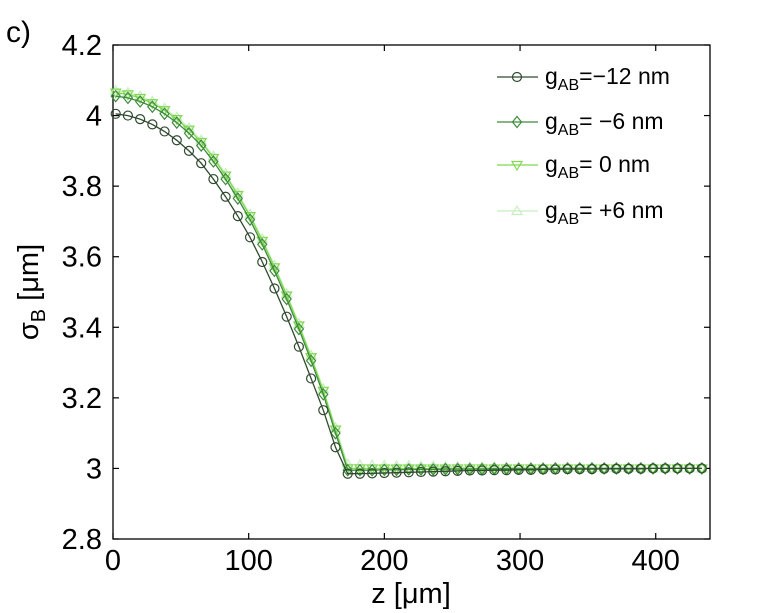 Image resolution: width=782 pixels, height=613 pixels. I want to click on legend-entry: gAB= −6 nm, so click(580, 123).